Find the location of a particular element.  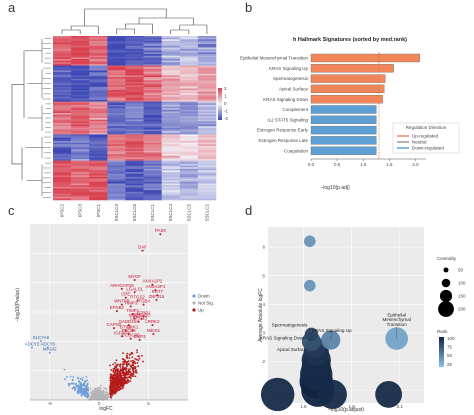

hallmark-bar is located at coordinates (343, 119).